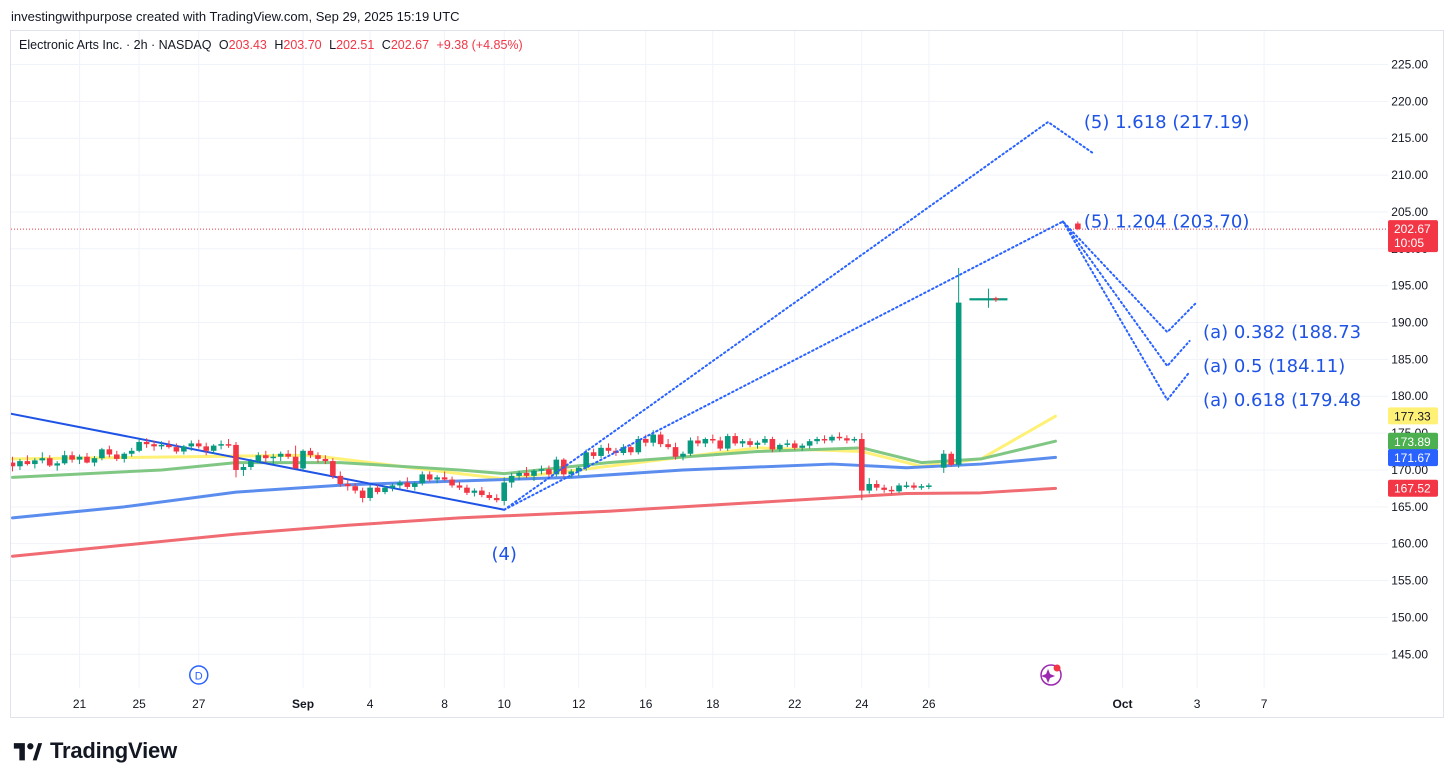  Describe the element at coordinates (1274, 366) in the screenshot. I see `wave-annotation-label: (a) 0.5 (184.11)` at that location.